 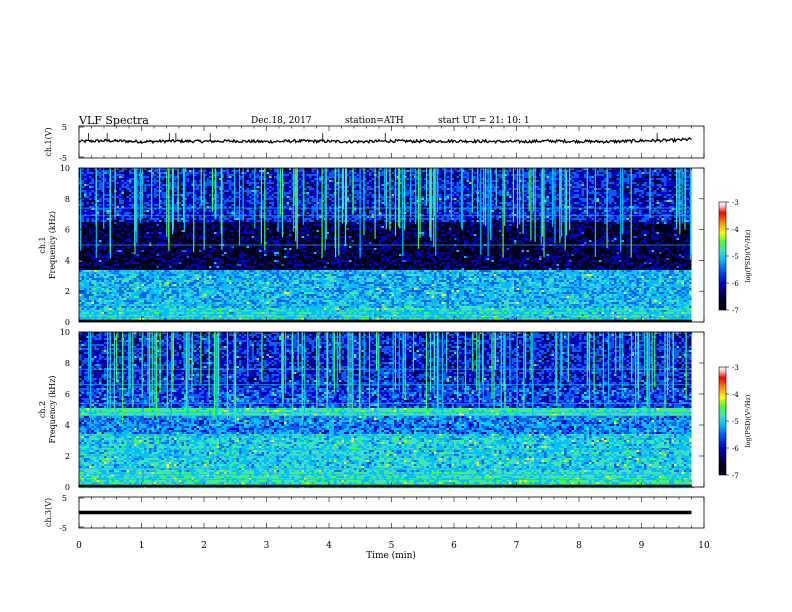 What do you see at coordinates (735, 395) in the screenshot?
I see `ch2-colorbar-tick--4: -4` at bounding box center [735, 395].